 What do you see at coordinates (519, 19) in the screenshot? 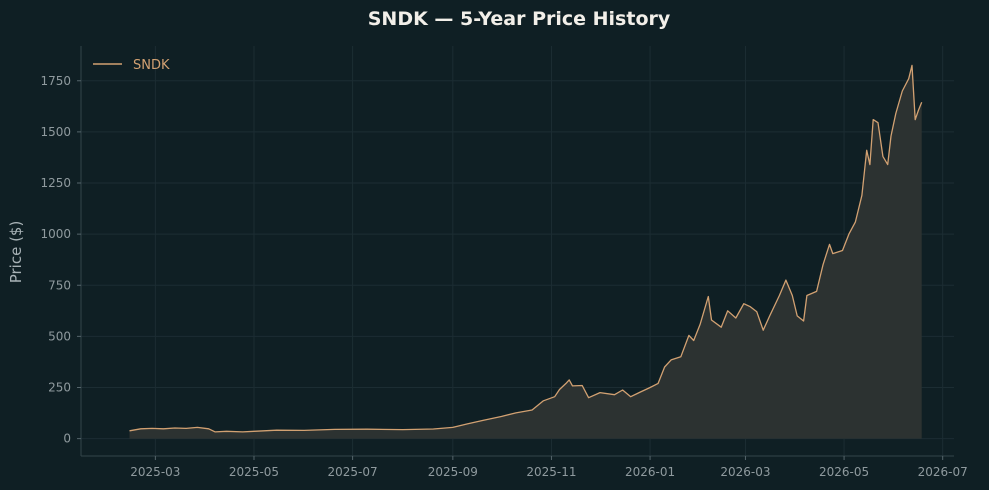
I see `chart-title: SNDK — 5-Year Price History` at bounding box center [519, 19].